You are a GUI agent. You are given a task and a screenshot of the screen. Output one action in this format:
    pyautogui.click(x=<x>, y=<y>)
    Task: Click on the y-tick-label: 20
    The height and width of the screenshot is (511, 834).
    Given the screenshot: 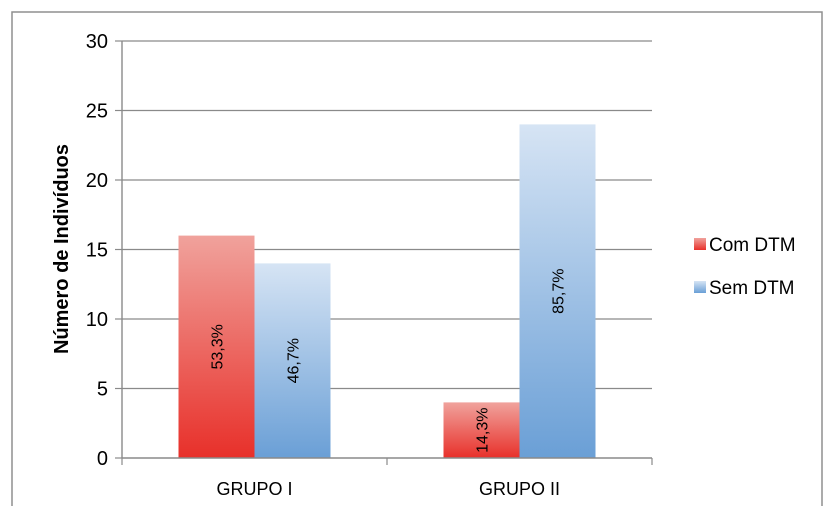 What is the action you would take?
    pyautogui.click(x=97, y=181)
    